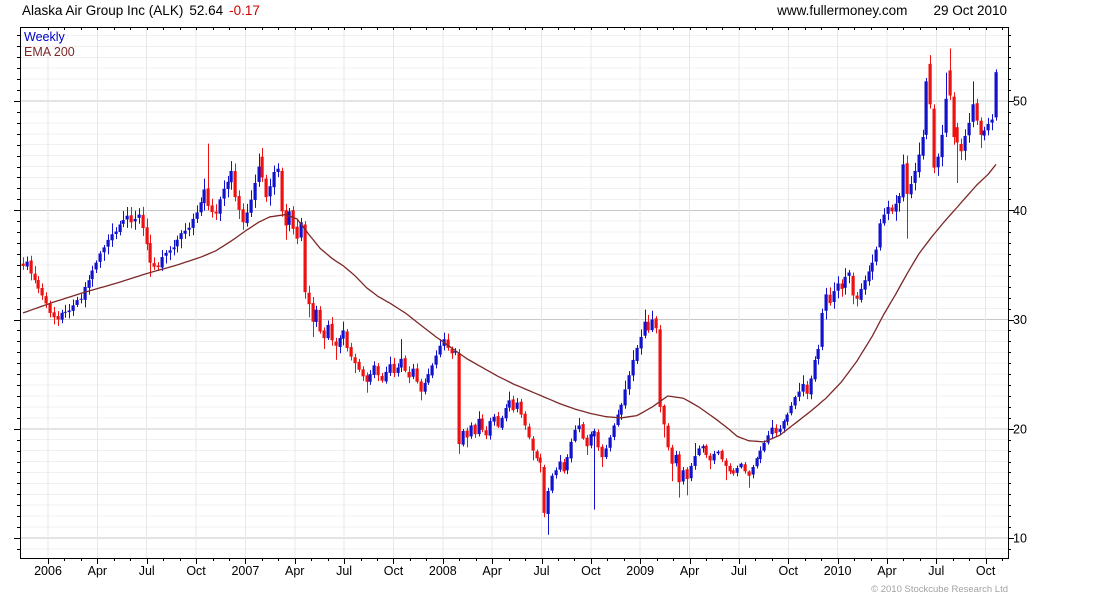  Describe the element at coordinates (206, 10) in the screenshot. I see `last-price: 52.64` at that location.